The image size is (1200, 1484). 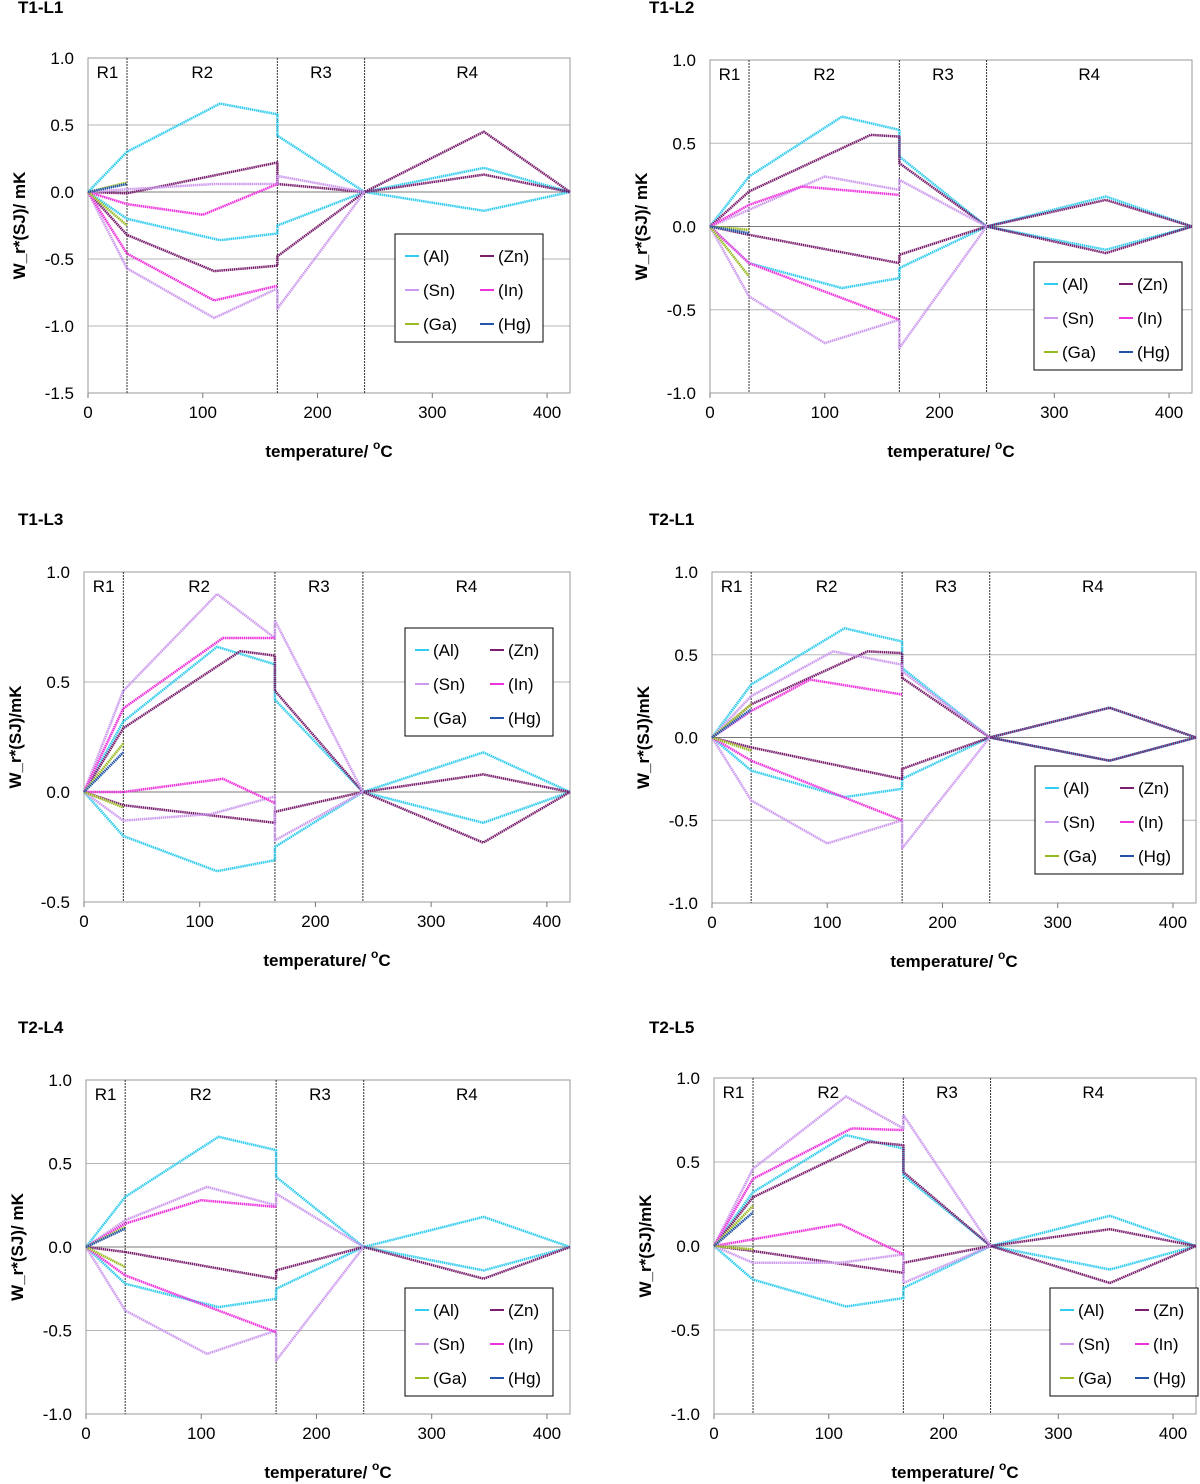 I want to click on panel-title: T2-L1, so click(x=672, y=519).